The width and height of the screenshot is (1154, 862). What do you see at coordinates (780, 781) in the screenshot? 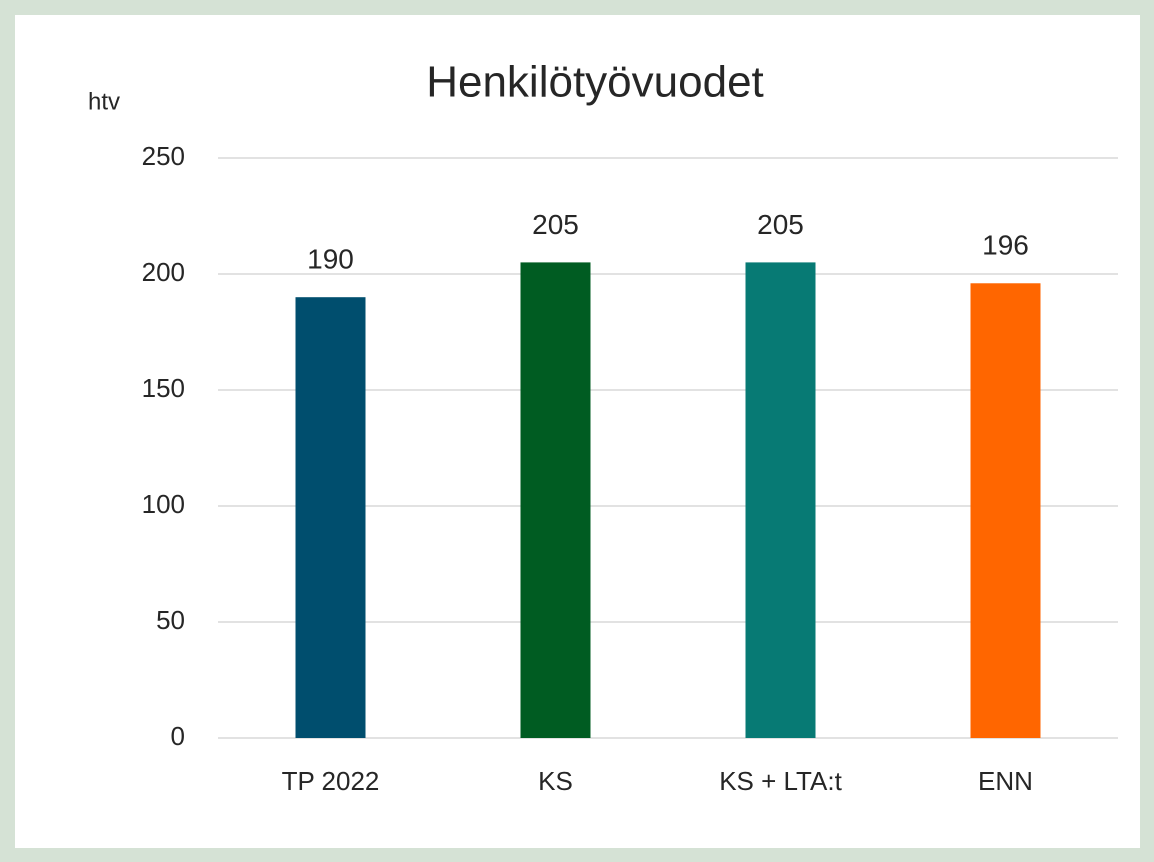
I see `x-tick-label: KS + LTA:t` at bounding box center [780, 781].